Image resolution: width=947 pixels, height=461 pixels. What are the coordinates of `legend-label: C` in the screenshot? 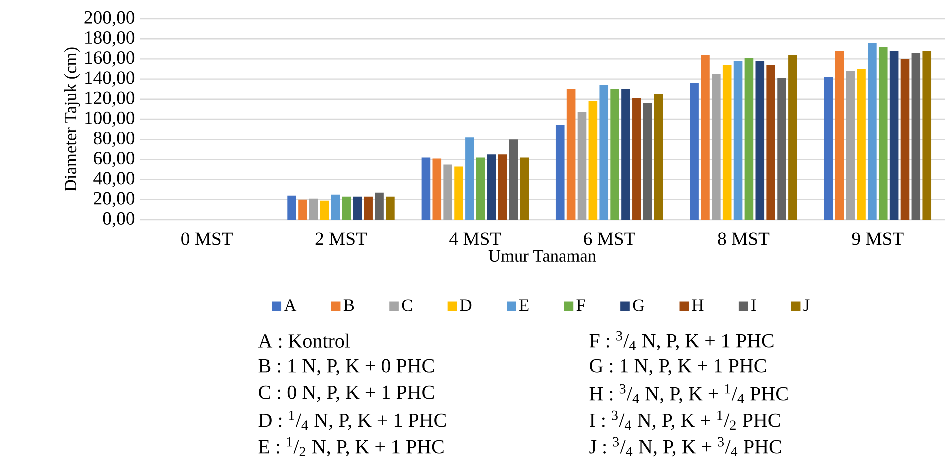 It's located at (407, 306).